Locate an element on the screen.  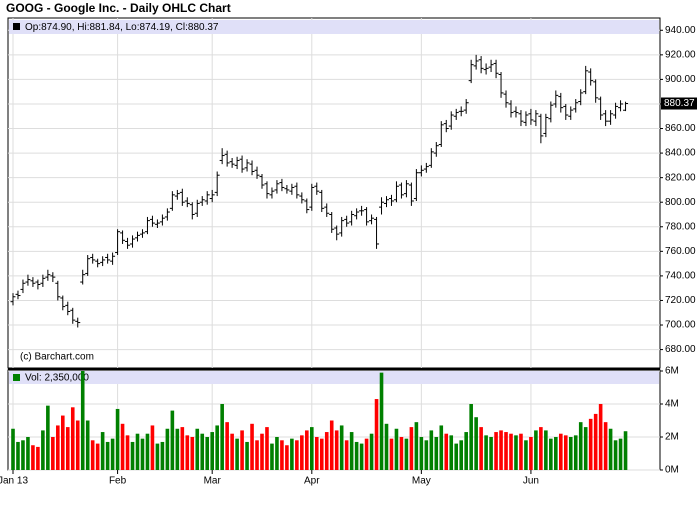
x-tick-label: May is located at coordinates (421, 481).